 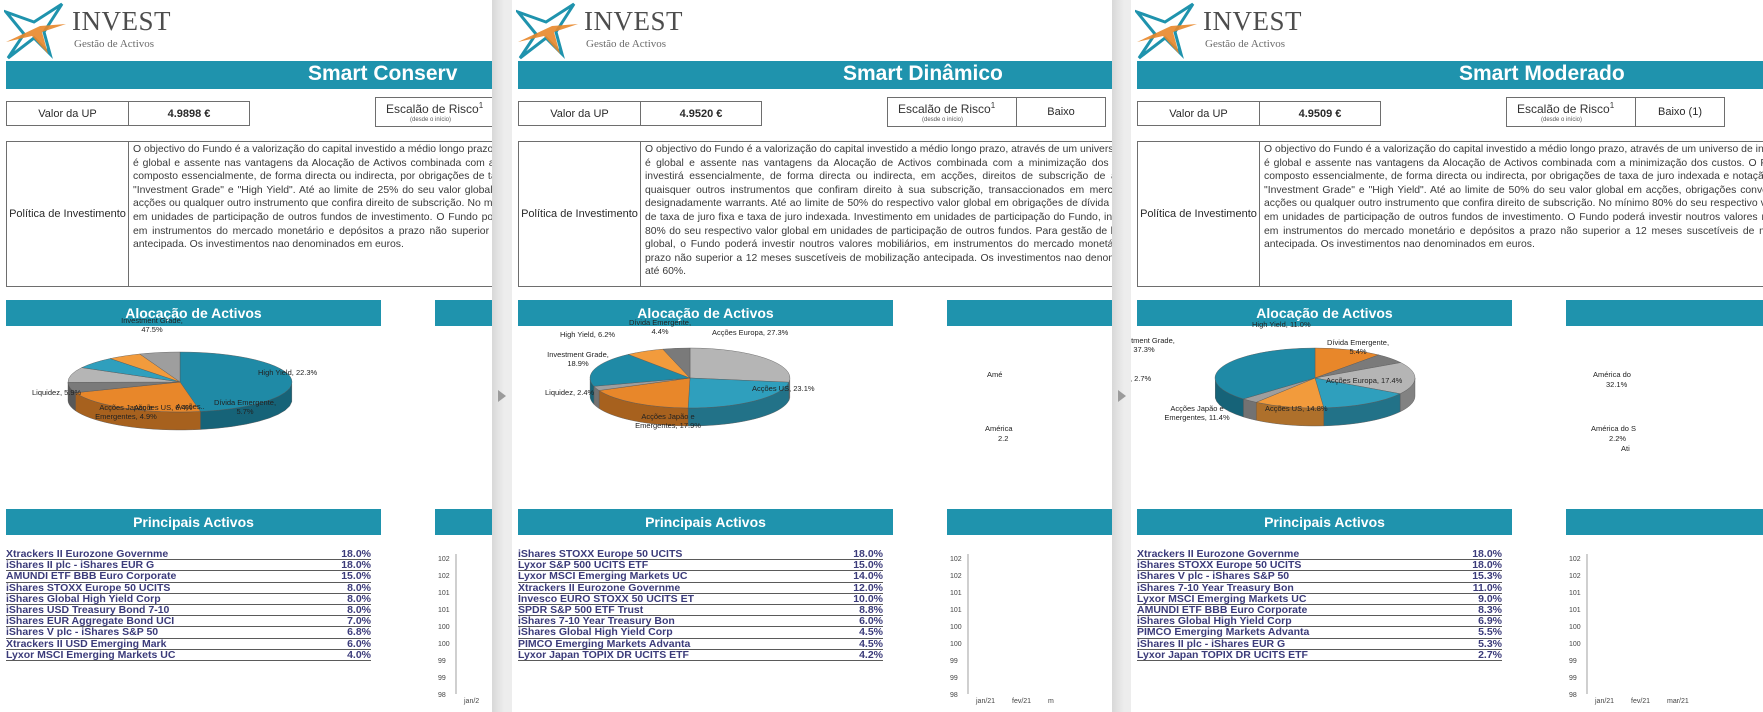 What do you see at coordinates (815, 75) in the screenshot?
I see `fund-title-bar: Smart Dinâmico` at bounding box center [815, 75].